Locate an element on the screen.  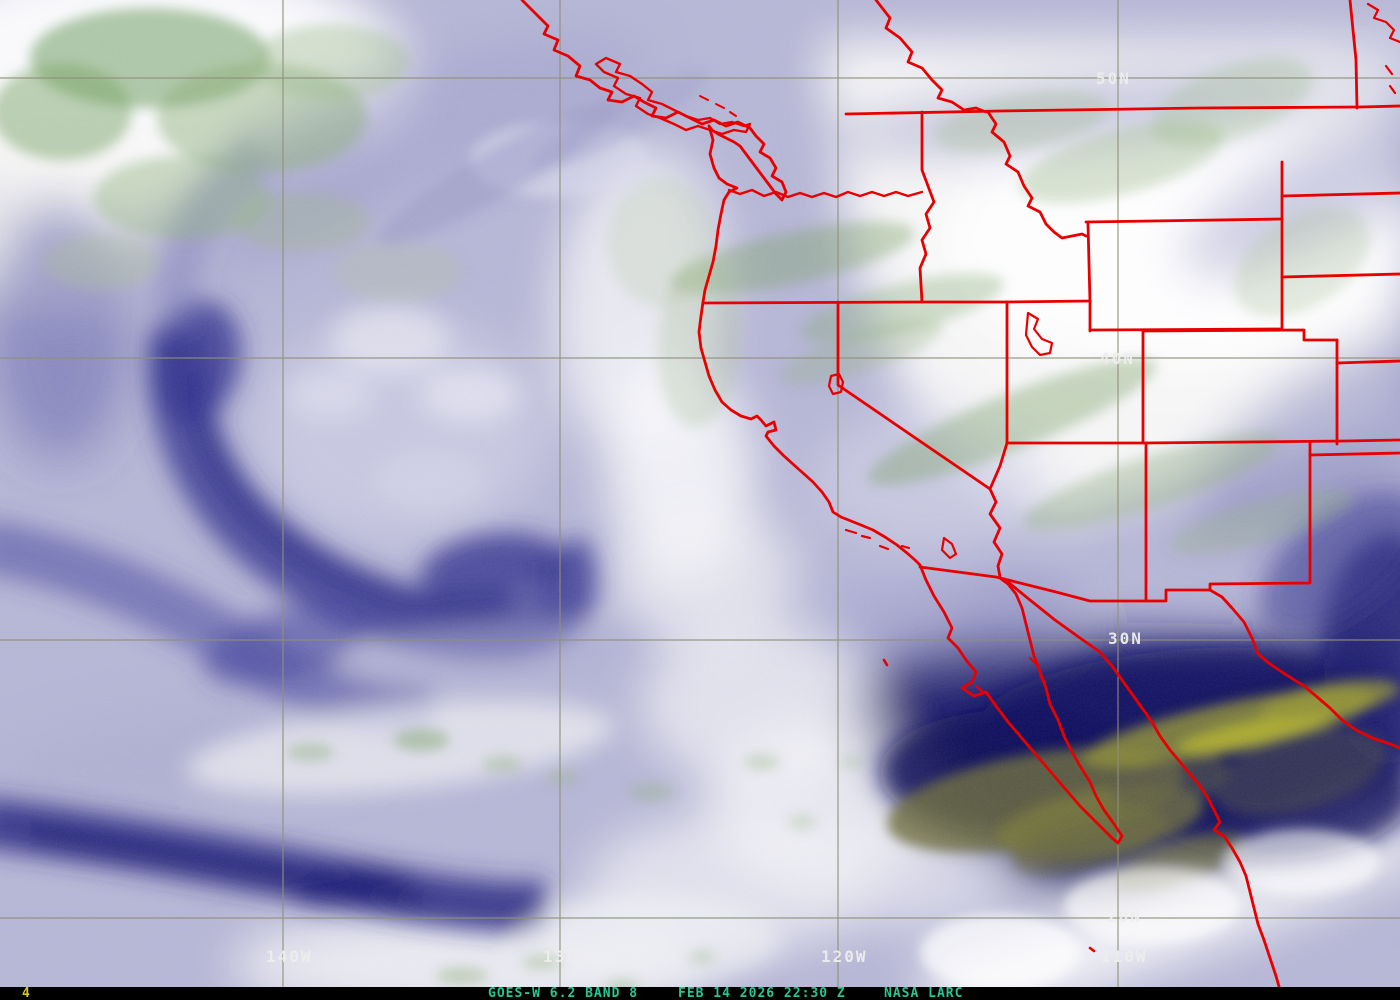
salton-sea is located at coordinates (949, 548).